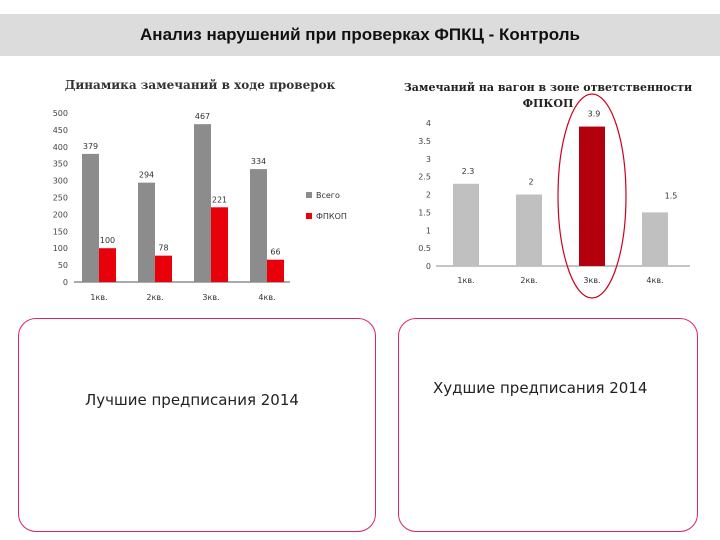 This screenshot has width=720, height=540. What do you see at coordinates (424, 212) in the screenshot?
I see `chart2-ytick-label: 1.5` at bounding box center [424, 212].